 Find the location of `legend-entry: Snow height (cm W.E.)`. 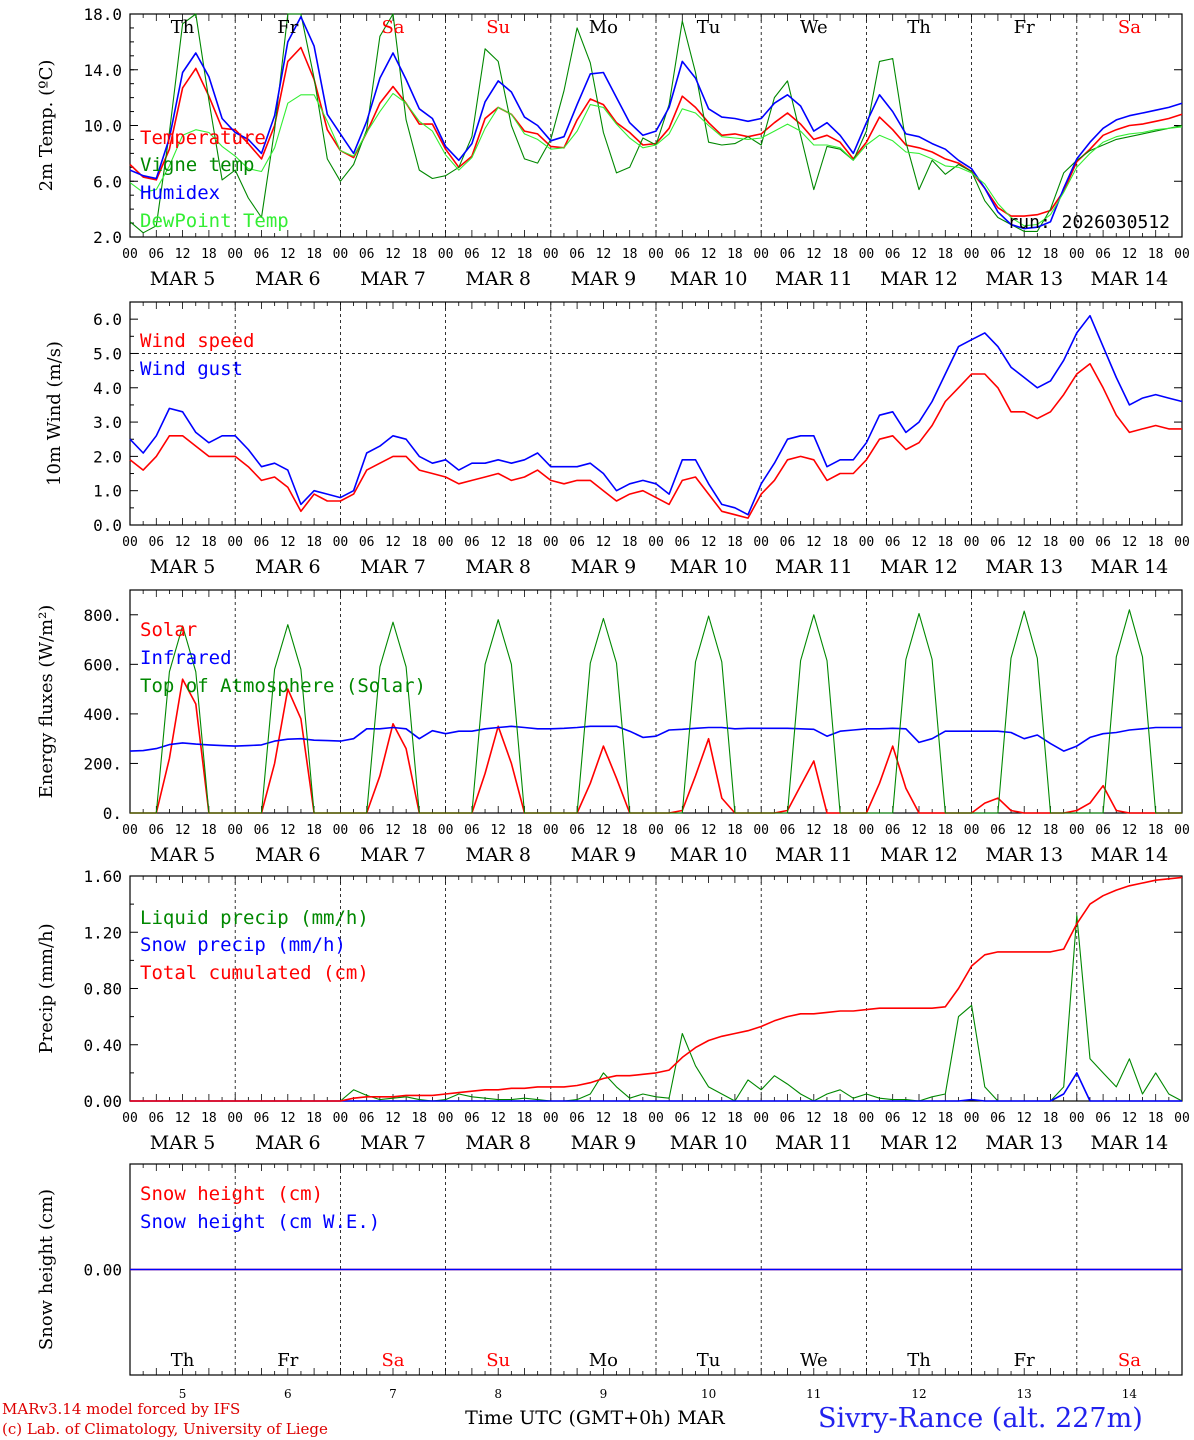

legend-entry: Snow height (cm W.E.) is located at coordinates (260, 1222).